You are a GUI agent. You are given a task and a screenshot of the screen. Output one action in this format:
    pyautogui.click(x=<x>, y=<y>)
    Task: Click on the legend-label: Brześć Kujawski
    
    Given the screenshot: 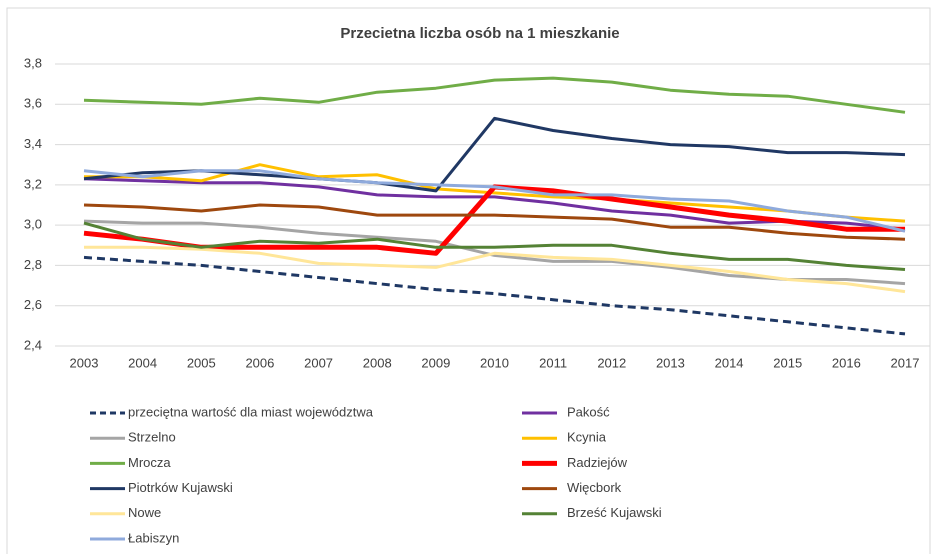 What is the action you would take?
    pyautogui.click(x=614, y=512)
    